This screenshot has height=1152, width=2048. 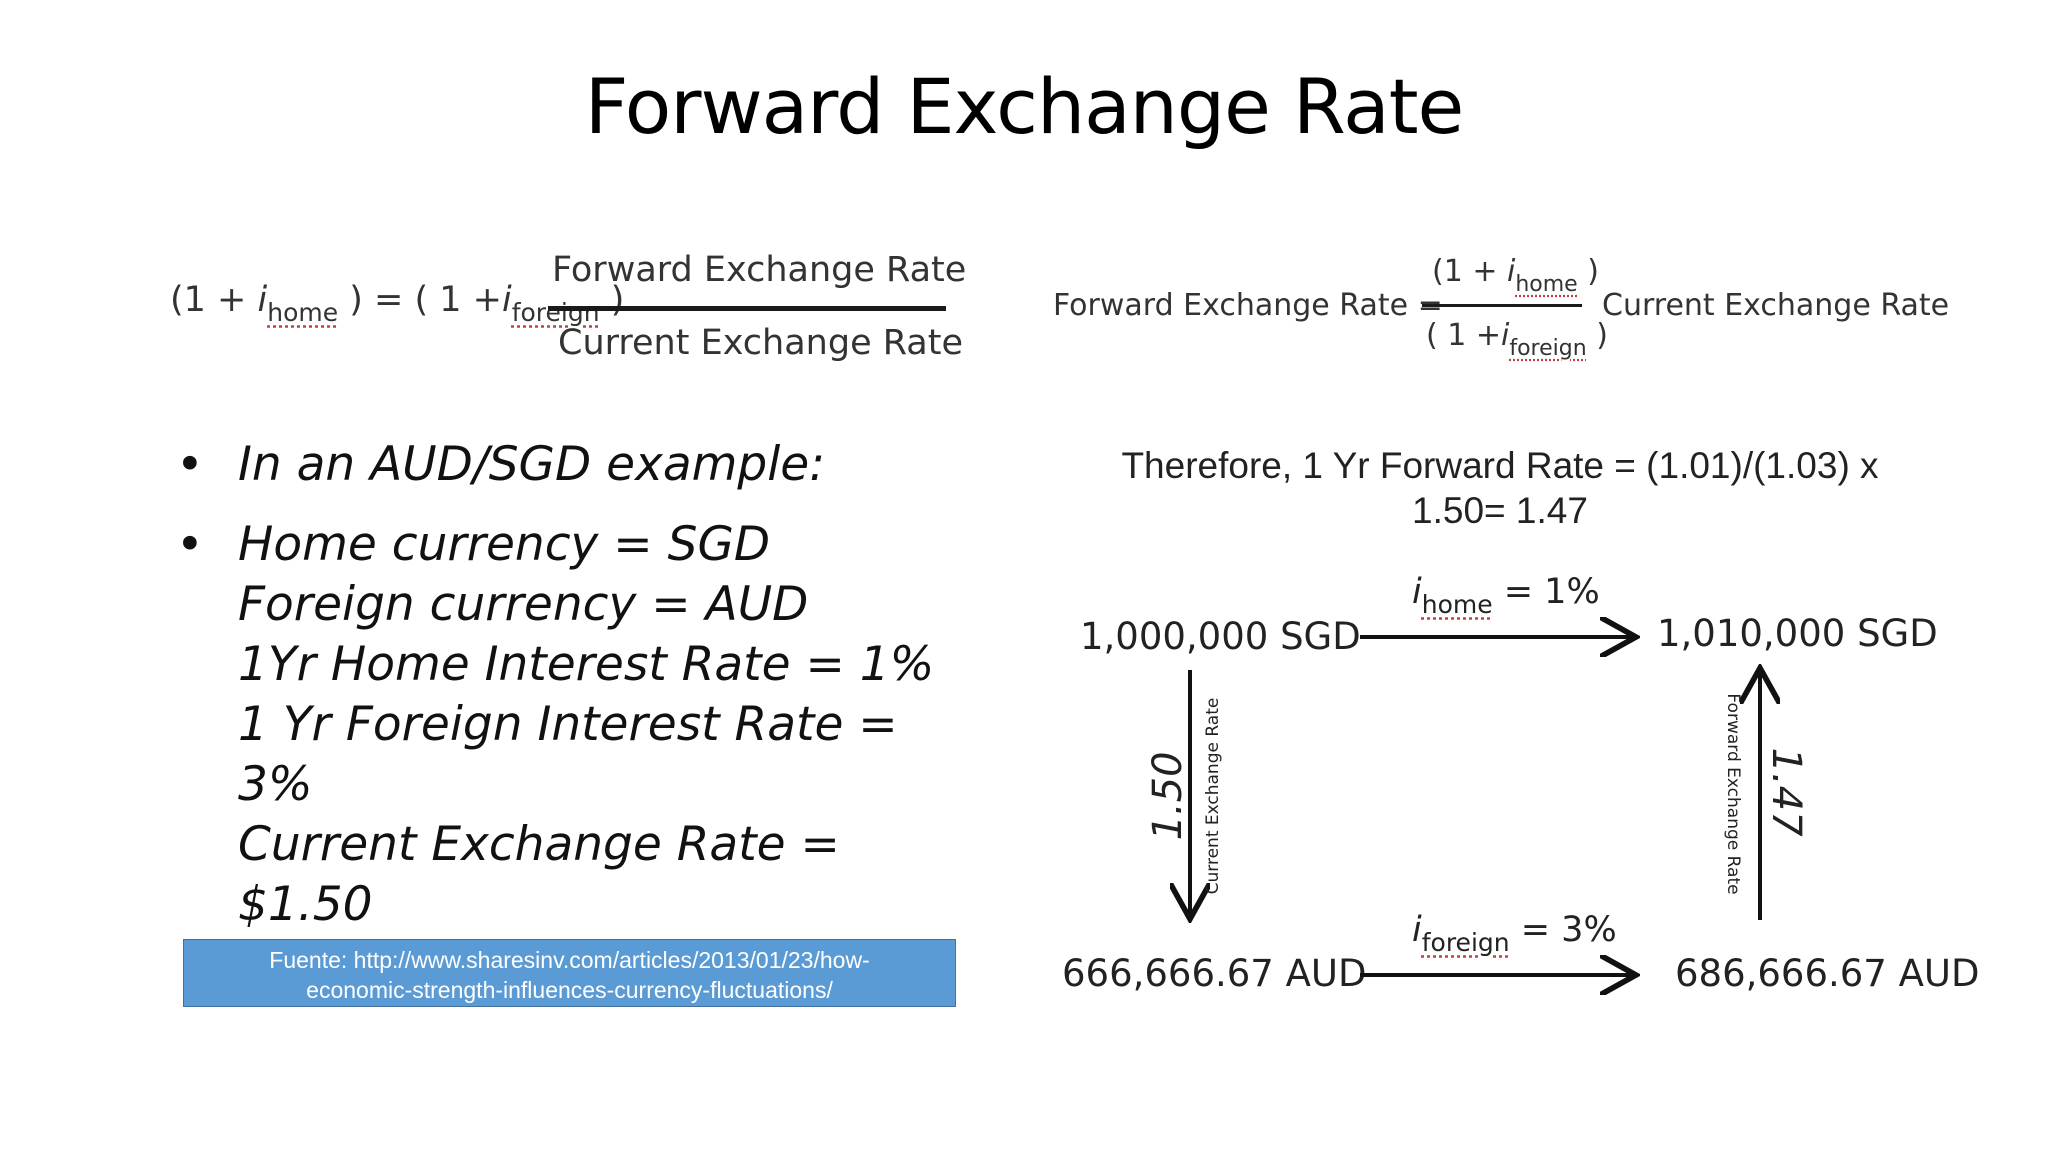 What do you see at coordinates (1776, 305) in the screenshot?
I see `formula-right-rhs: Current Exchange Rate` at bounding box center [1776, 305].